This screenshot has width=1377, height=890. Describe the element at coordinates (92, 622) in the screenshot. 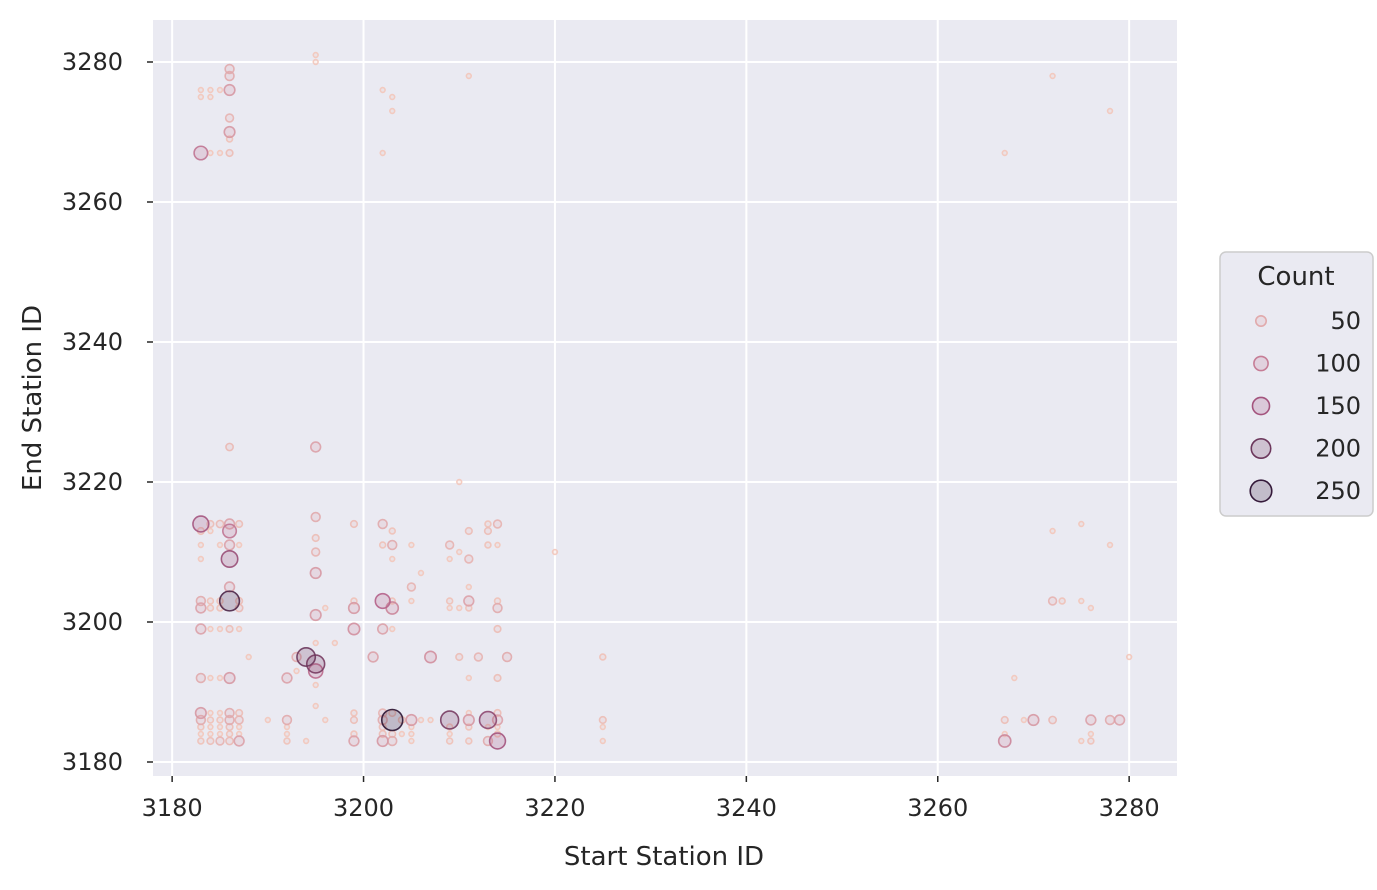

I see `y-tick-label: 3200` at that location.